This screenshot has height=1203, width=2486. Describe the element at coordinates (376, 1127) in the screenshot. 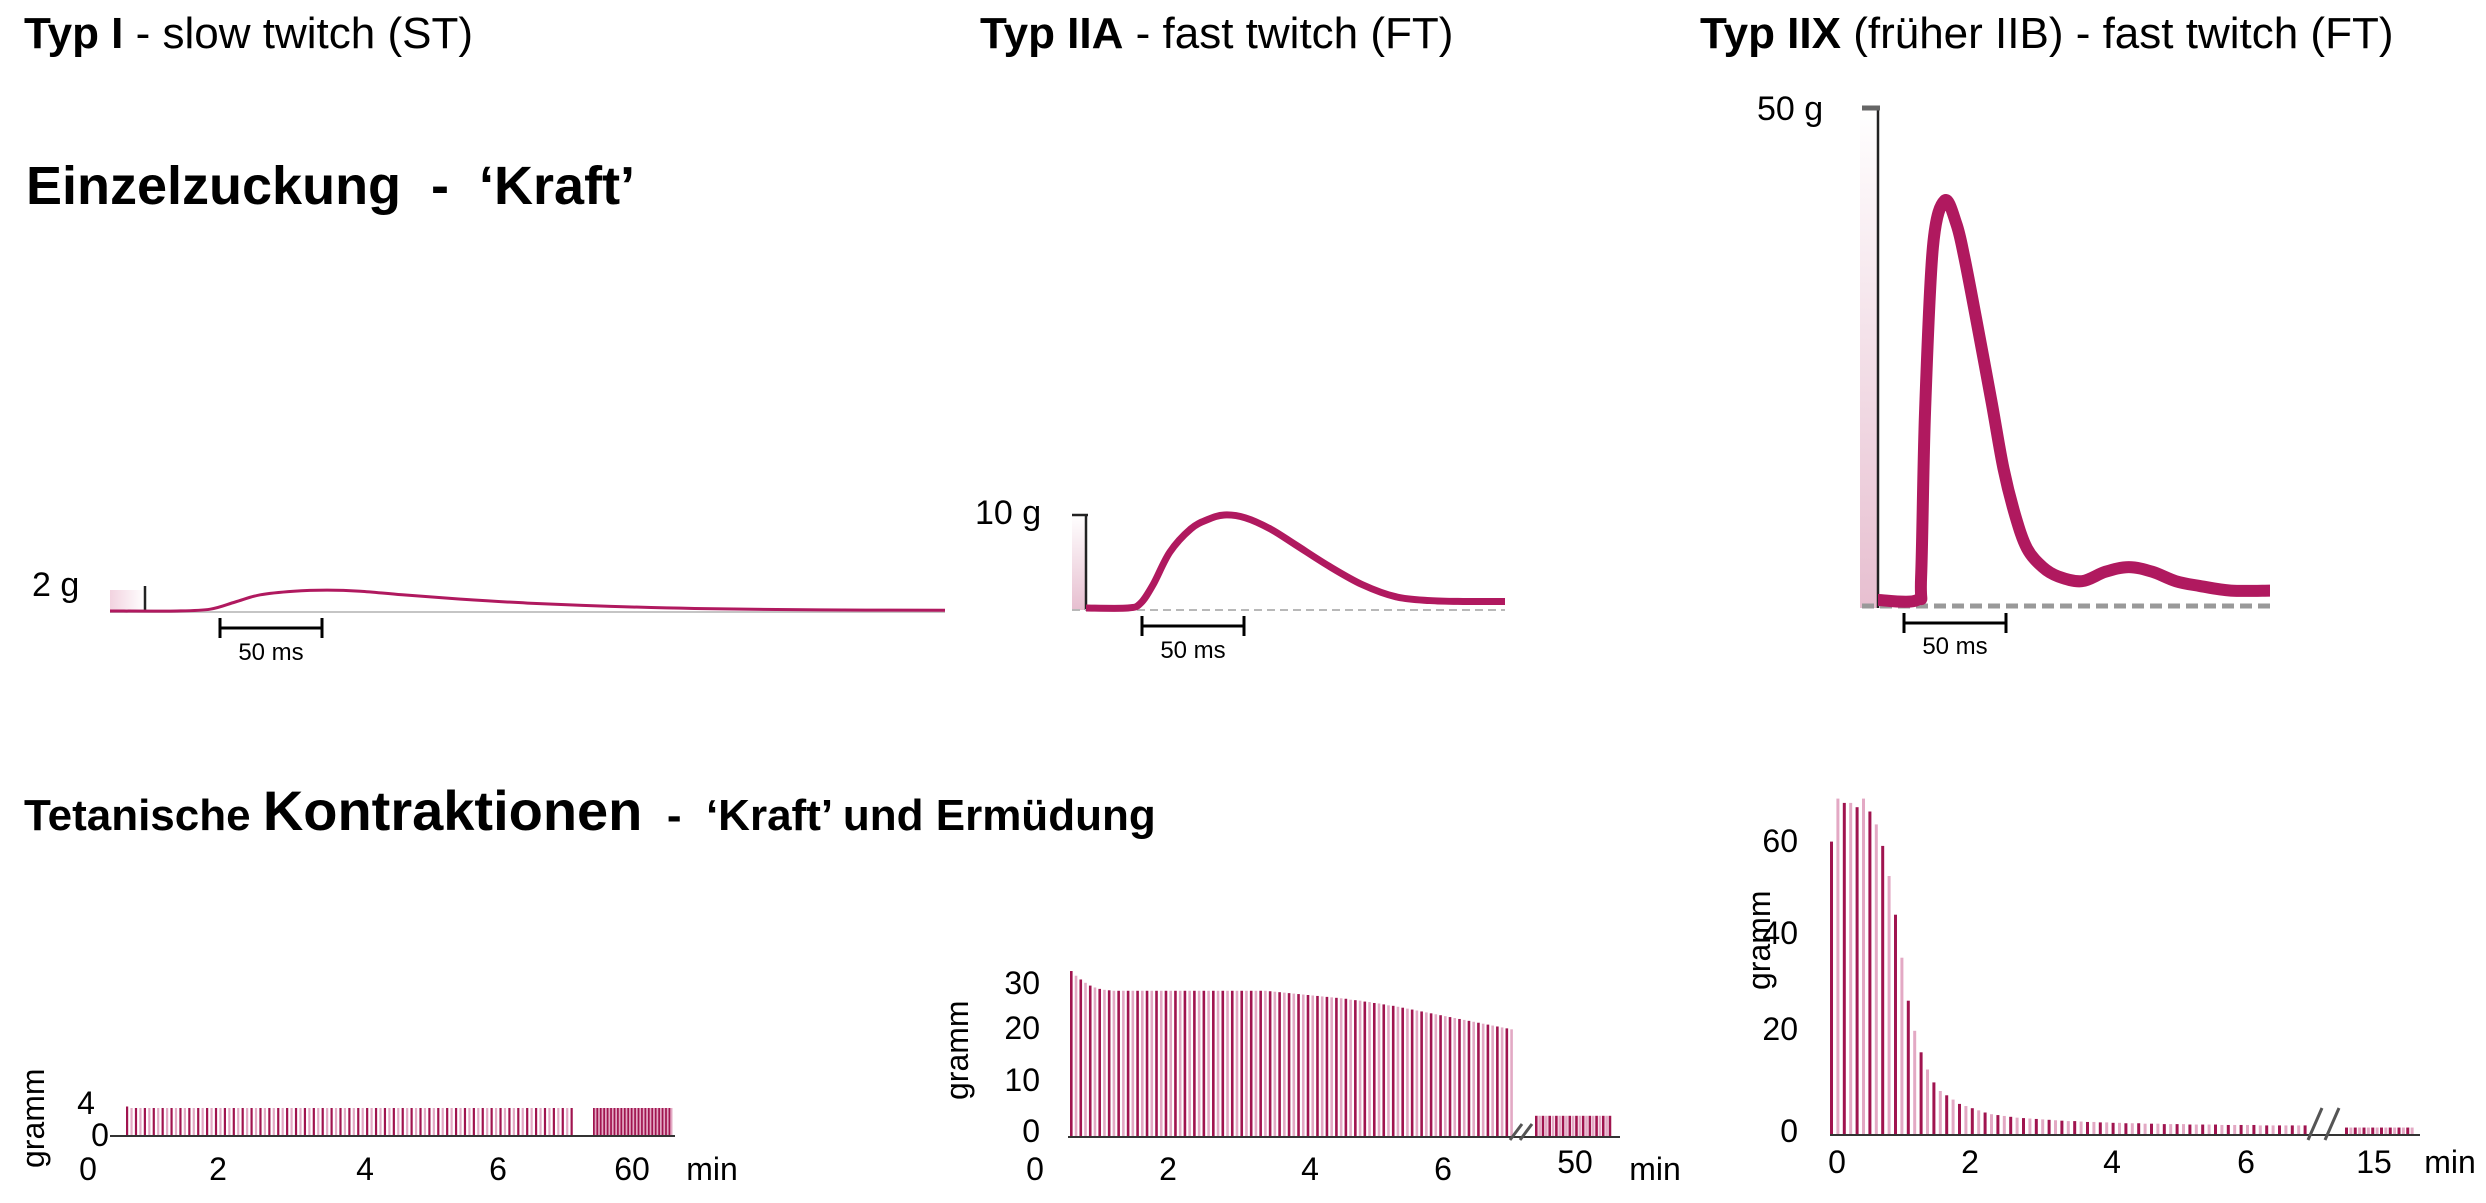

I see `tetanic-chart-typ-i: gramm 4 0 0 2 4 6 60 min` at that location.